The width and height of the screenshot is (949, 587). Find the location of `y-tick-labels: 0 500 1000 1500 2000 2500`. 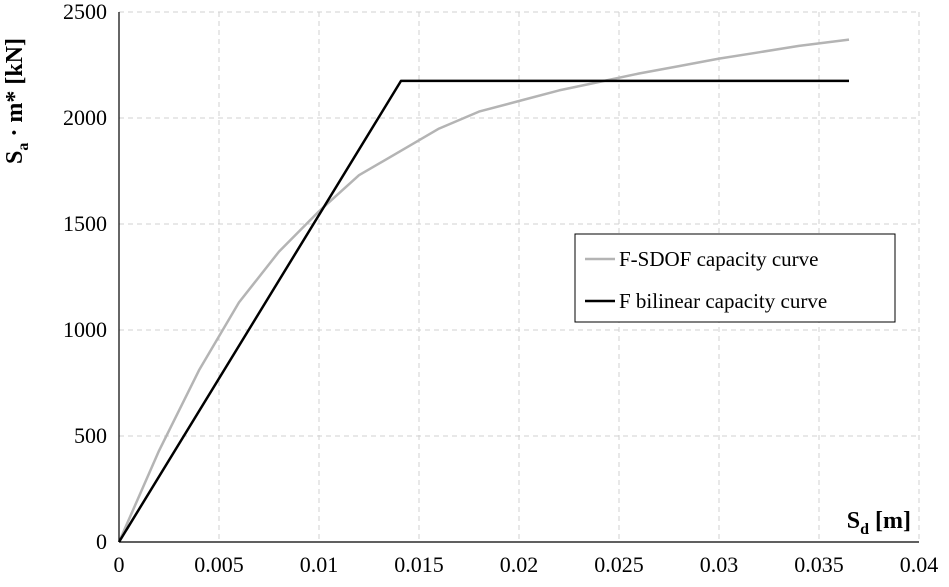

y-tick-labels: 0 500 1000 1500 2000 2500 is located at coordinates (85, 277).